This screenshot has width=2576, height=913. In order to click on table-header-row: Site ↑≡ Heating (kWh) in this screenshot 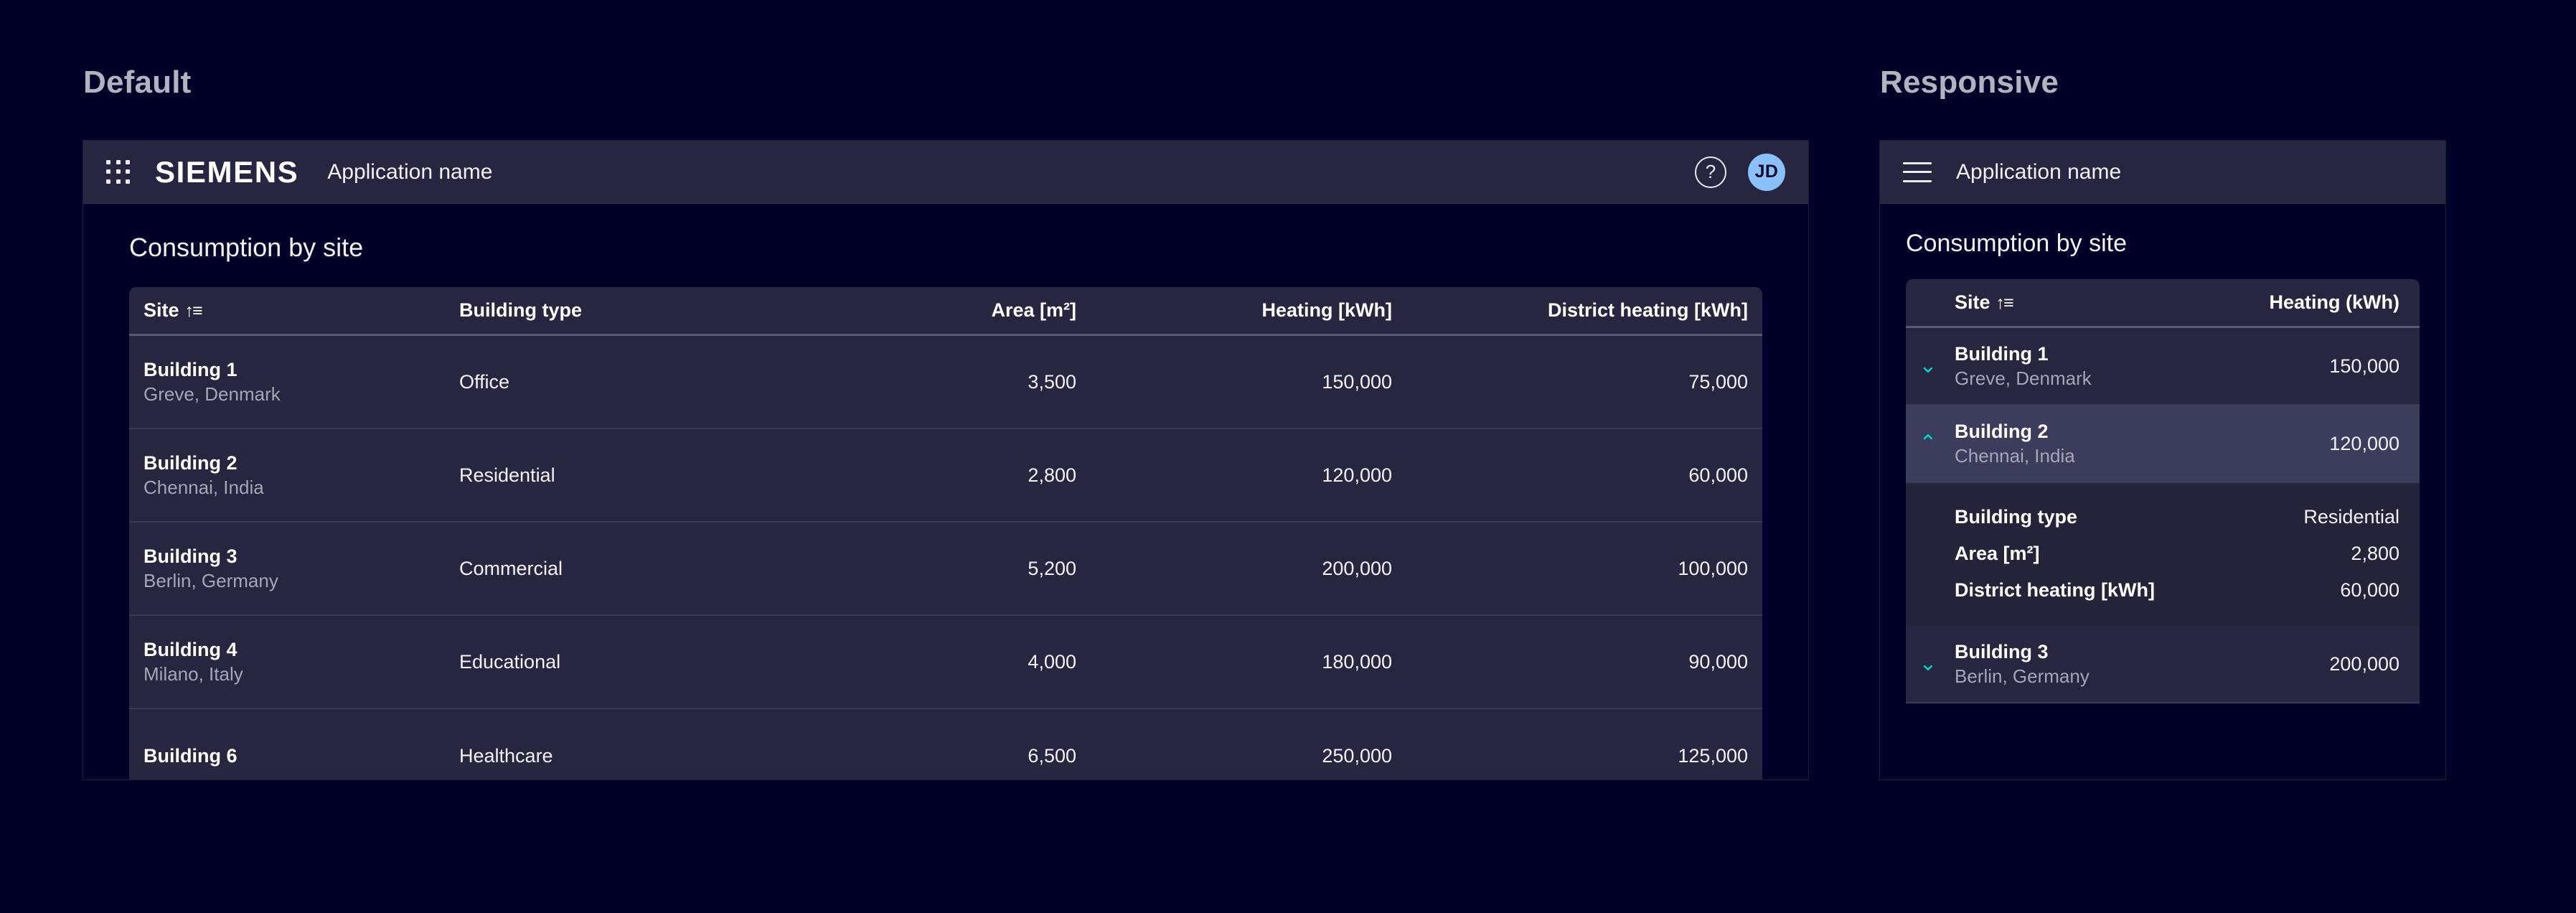, I will do `click(2163, 303)`.